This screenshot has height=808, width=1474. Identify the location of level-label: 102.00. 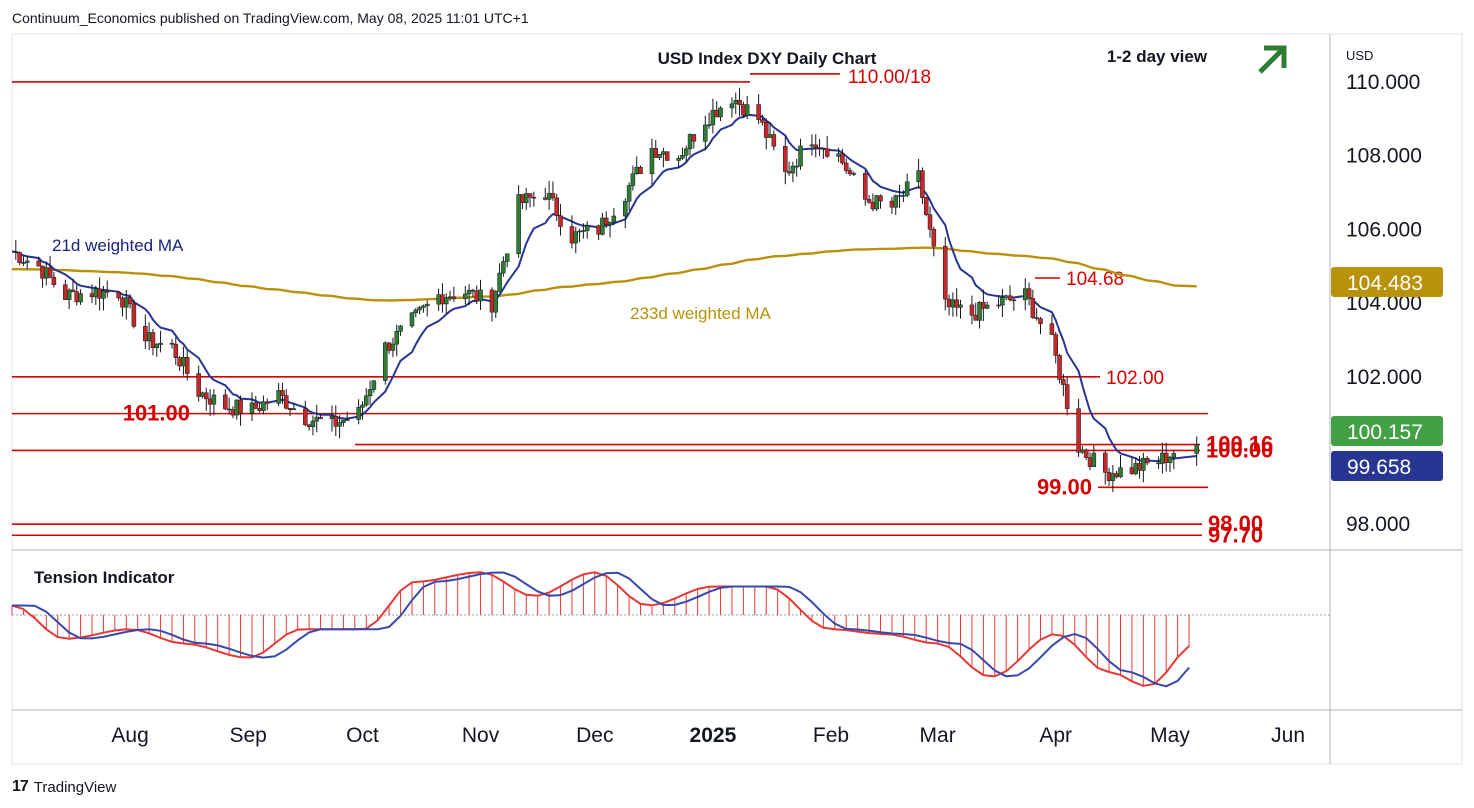
(1135, 378).